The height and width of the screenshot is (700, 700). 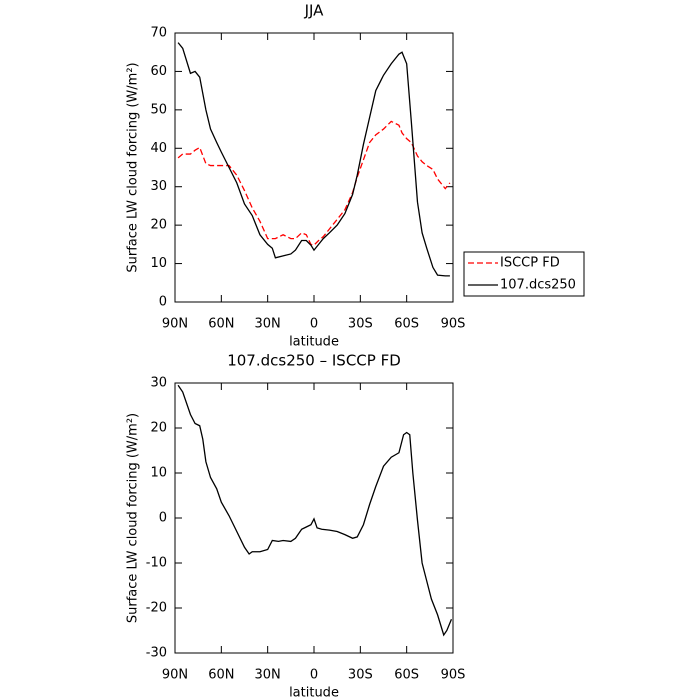 I want to click on y-tick-label: -10, so click(x=156, y=563).